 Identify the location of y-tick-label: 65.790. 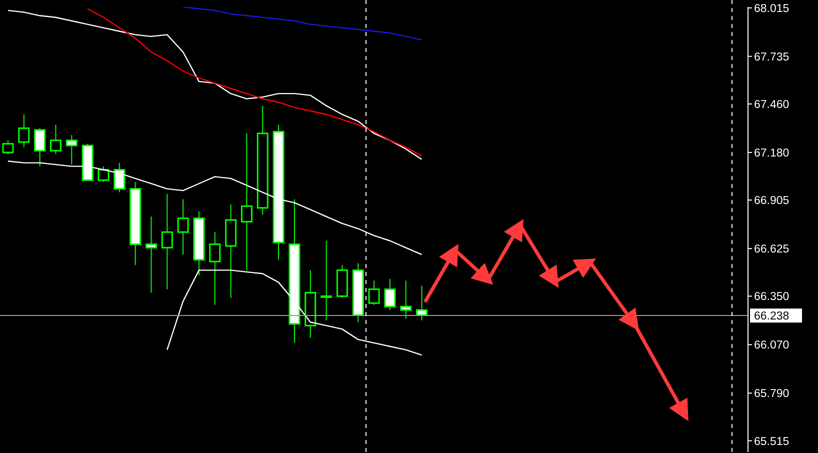
(772, 394).